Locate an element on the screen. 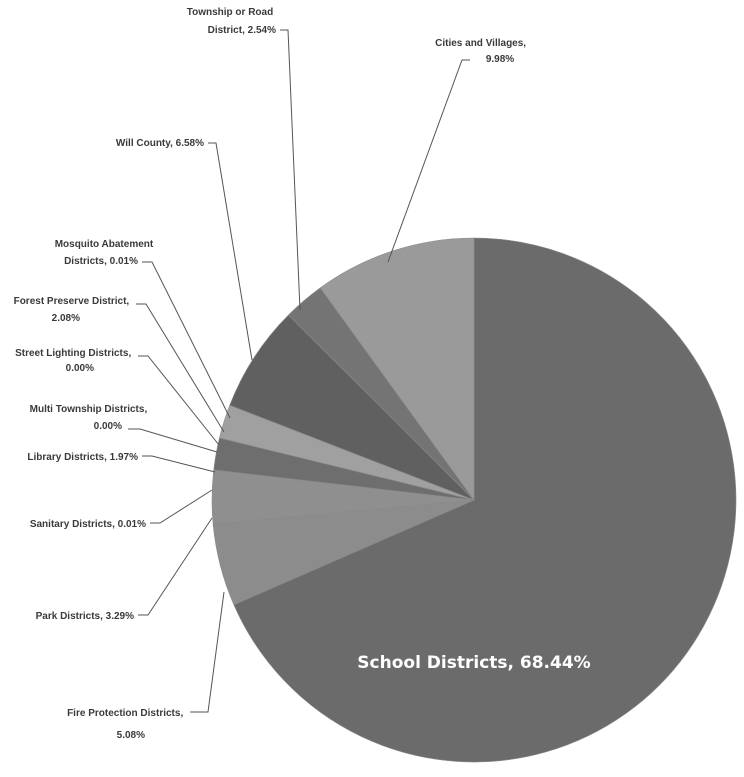  label-school-districts: School Districts, 68.44% is located at coordinates (473, 663).